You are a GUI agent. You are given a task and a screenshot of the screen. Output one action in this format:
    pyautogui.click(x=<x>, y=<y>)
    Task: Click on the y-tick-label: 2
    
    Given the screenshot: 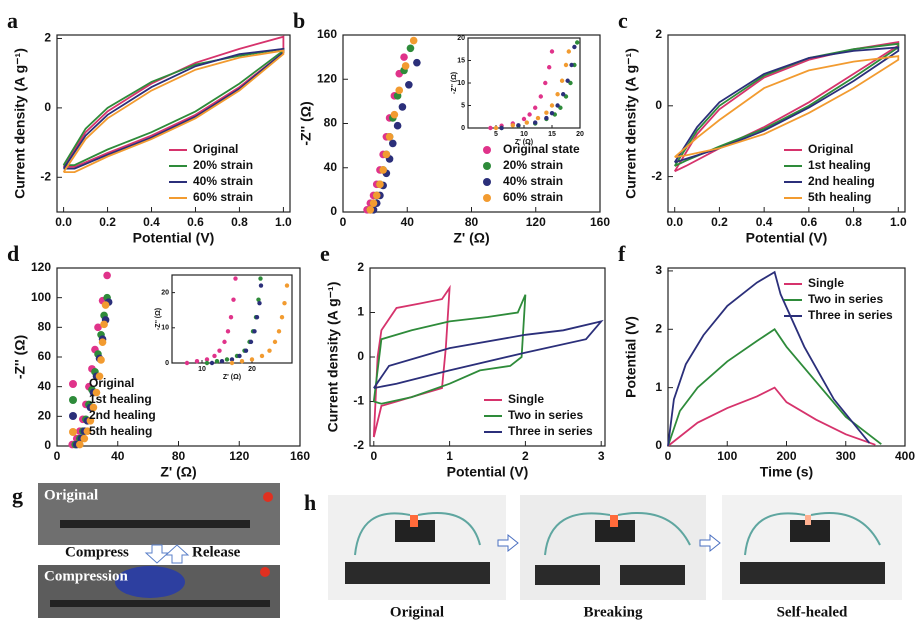 What is the action you would take?
    pyautogui.click(x=658, y=34)
    